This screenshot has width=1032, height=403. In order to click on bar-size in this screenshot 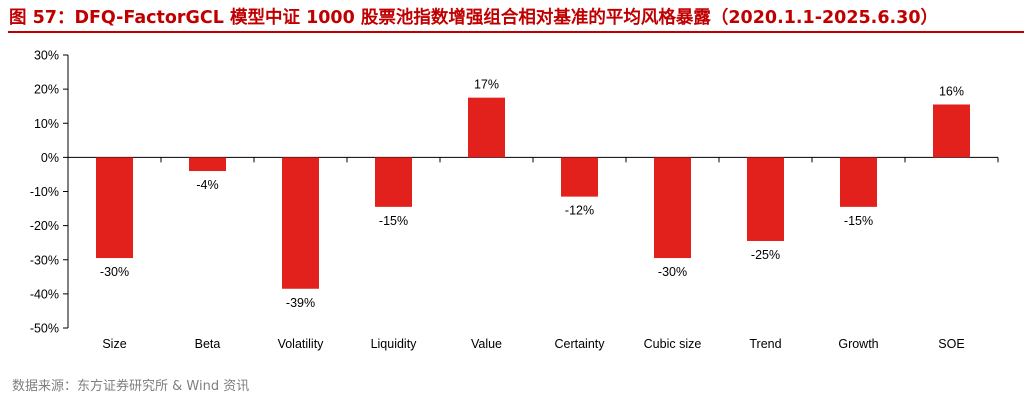, I will do `click(114, 208)`.